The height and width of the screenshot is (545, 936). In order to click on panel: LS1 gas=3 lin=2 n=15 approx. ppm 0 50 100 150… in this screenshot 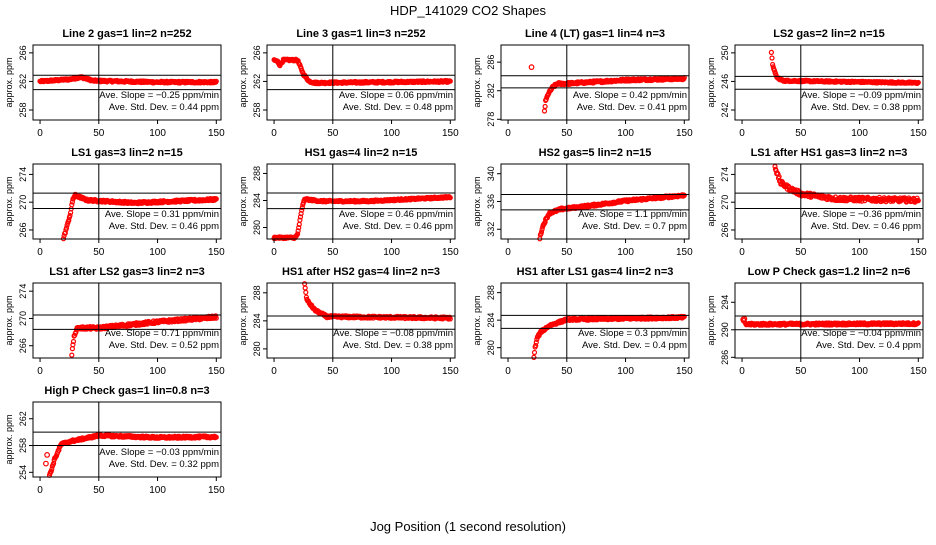, I will do `click(114, 202)`.